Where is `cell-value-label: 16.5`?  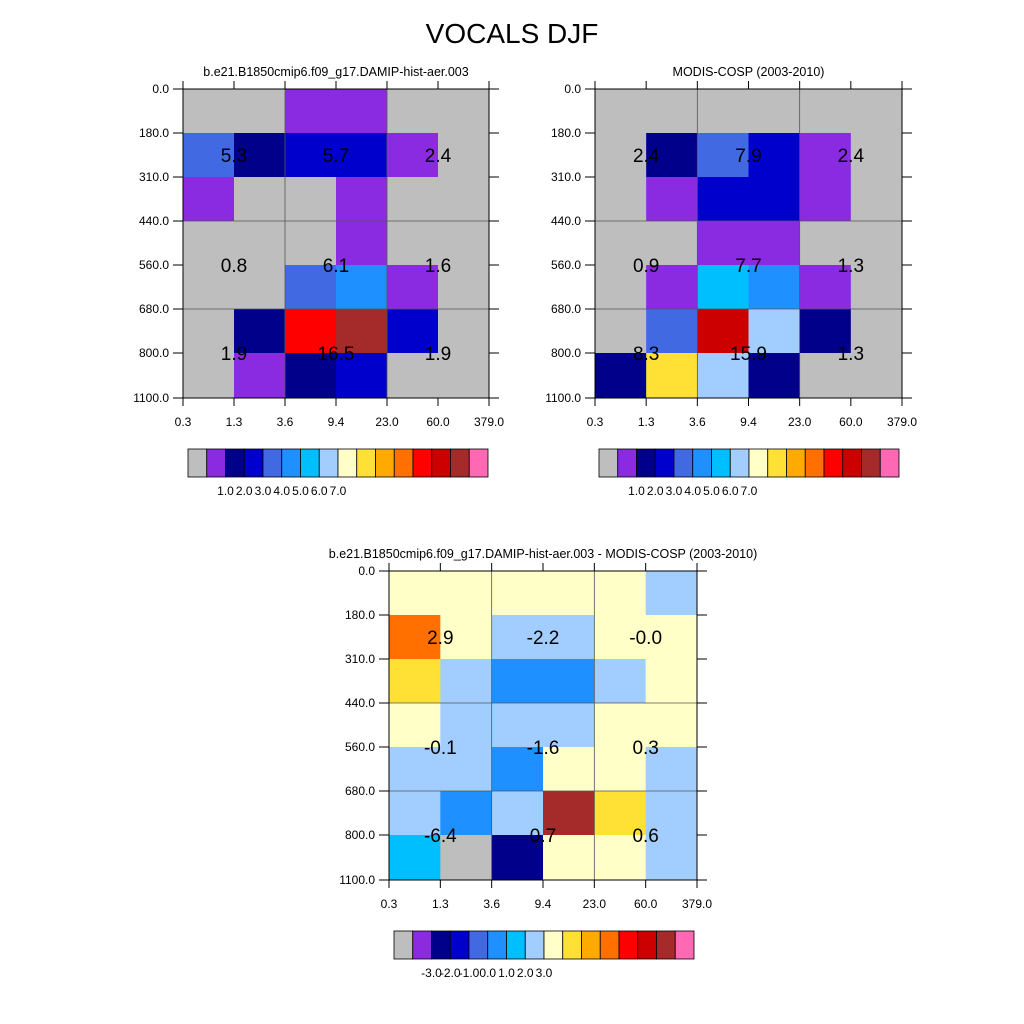 cell-value-label: 16.5 is located at coordinates (336, 354).